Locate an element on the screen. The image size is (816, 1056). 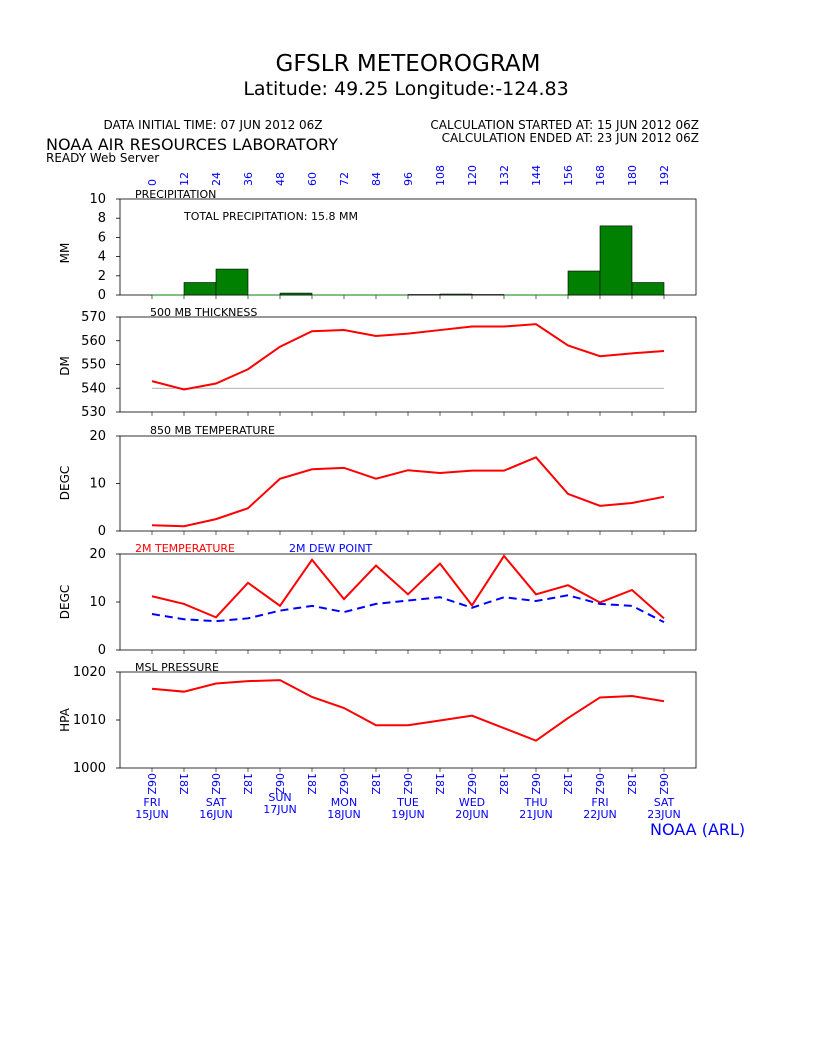
date-label: 16JUN is located at coordinates (216, 814).